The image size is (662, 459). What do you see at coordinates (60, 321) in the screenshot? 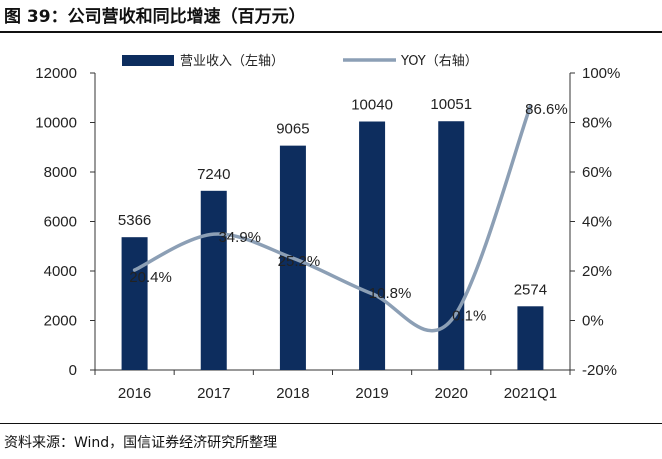
I see `left-tick-label: 2000` at bounding box center [60, 321].